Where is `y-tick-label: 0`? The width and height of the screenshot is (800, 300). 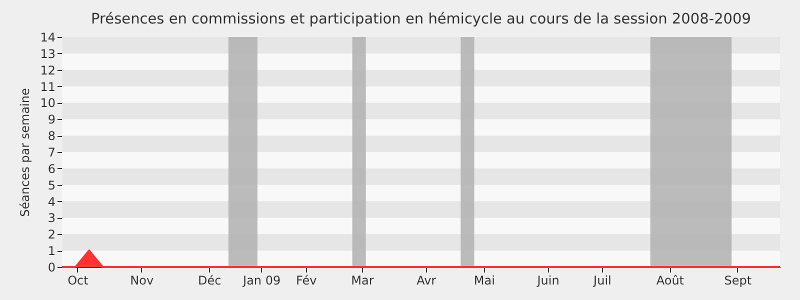 y-tick-label: 0 is located at coordinates (52, 267).